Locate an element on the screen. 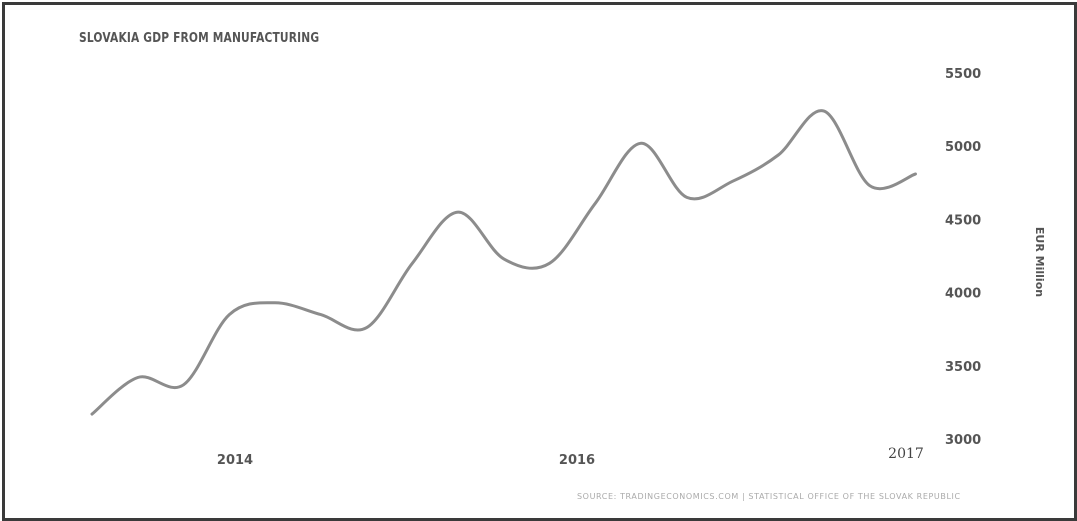  y-tick-label: 5500 is located at coordinates (963, 74).